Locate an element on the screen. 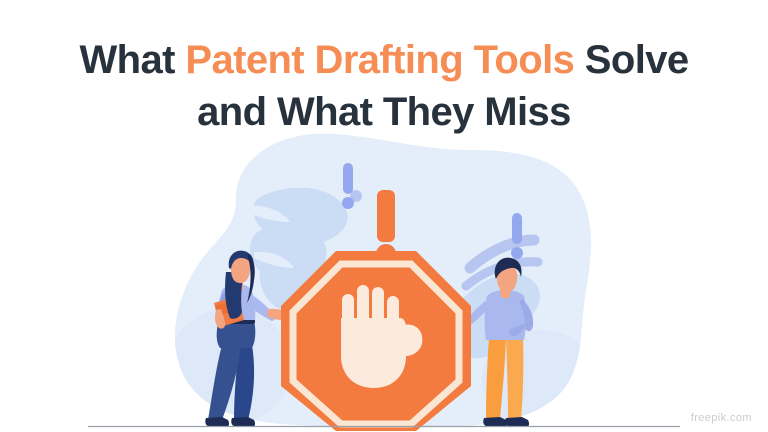  man-forearm-right is located at coordinates (517, 330).